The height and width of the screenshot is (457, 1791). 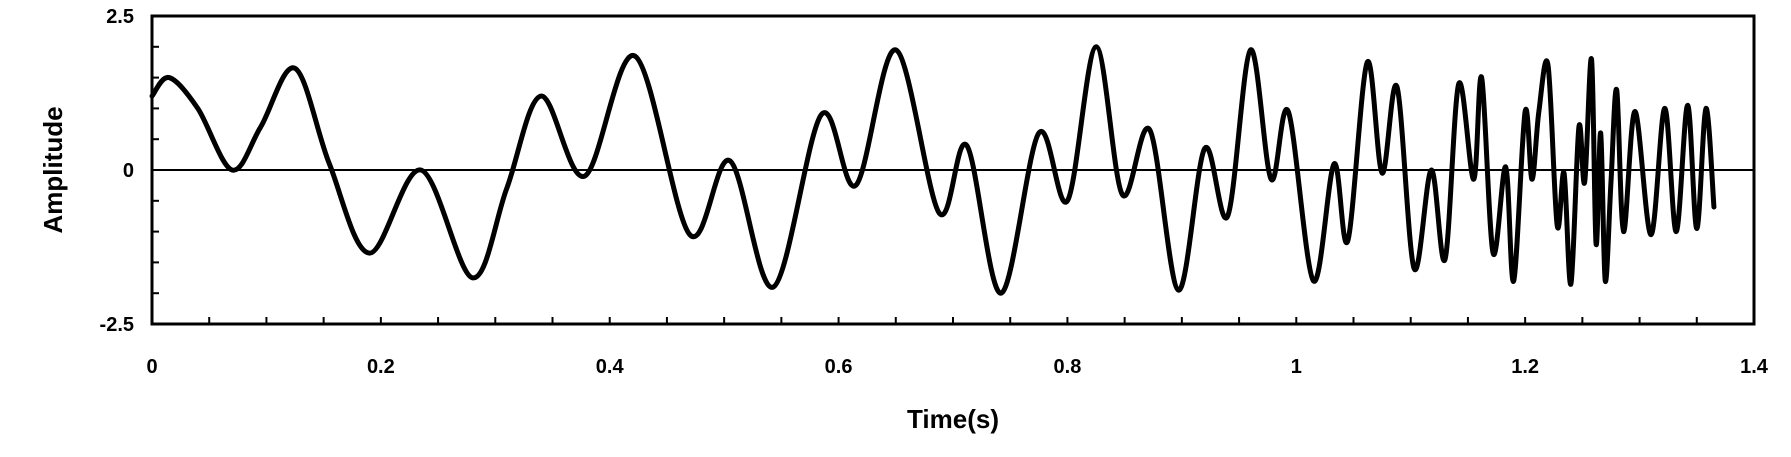 I want to click on x-tick-labels: 0 0.2 0.4 0.6 0.8 1 1.2 1.4, so click(x=957, y=367).